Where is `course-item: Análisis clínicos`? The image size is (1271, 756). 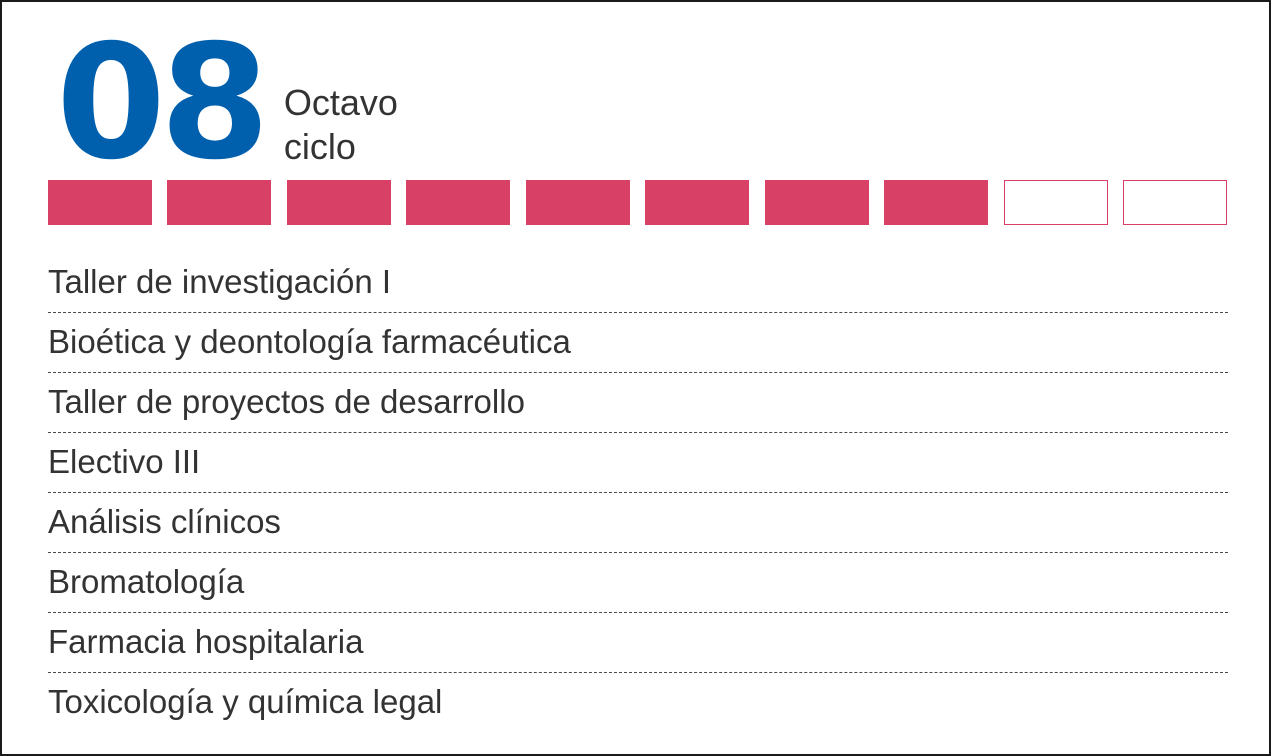
course-item: Análisis clínicos is located at coordinates (638, 522).